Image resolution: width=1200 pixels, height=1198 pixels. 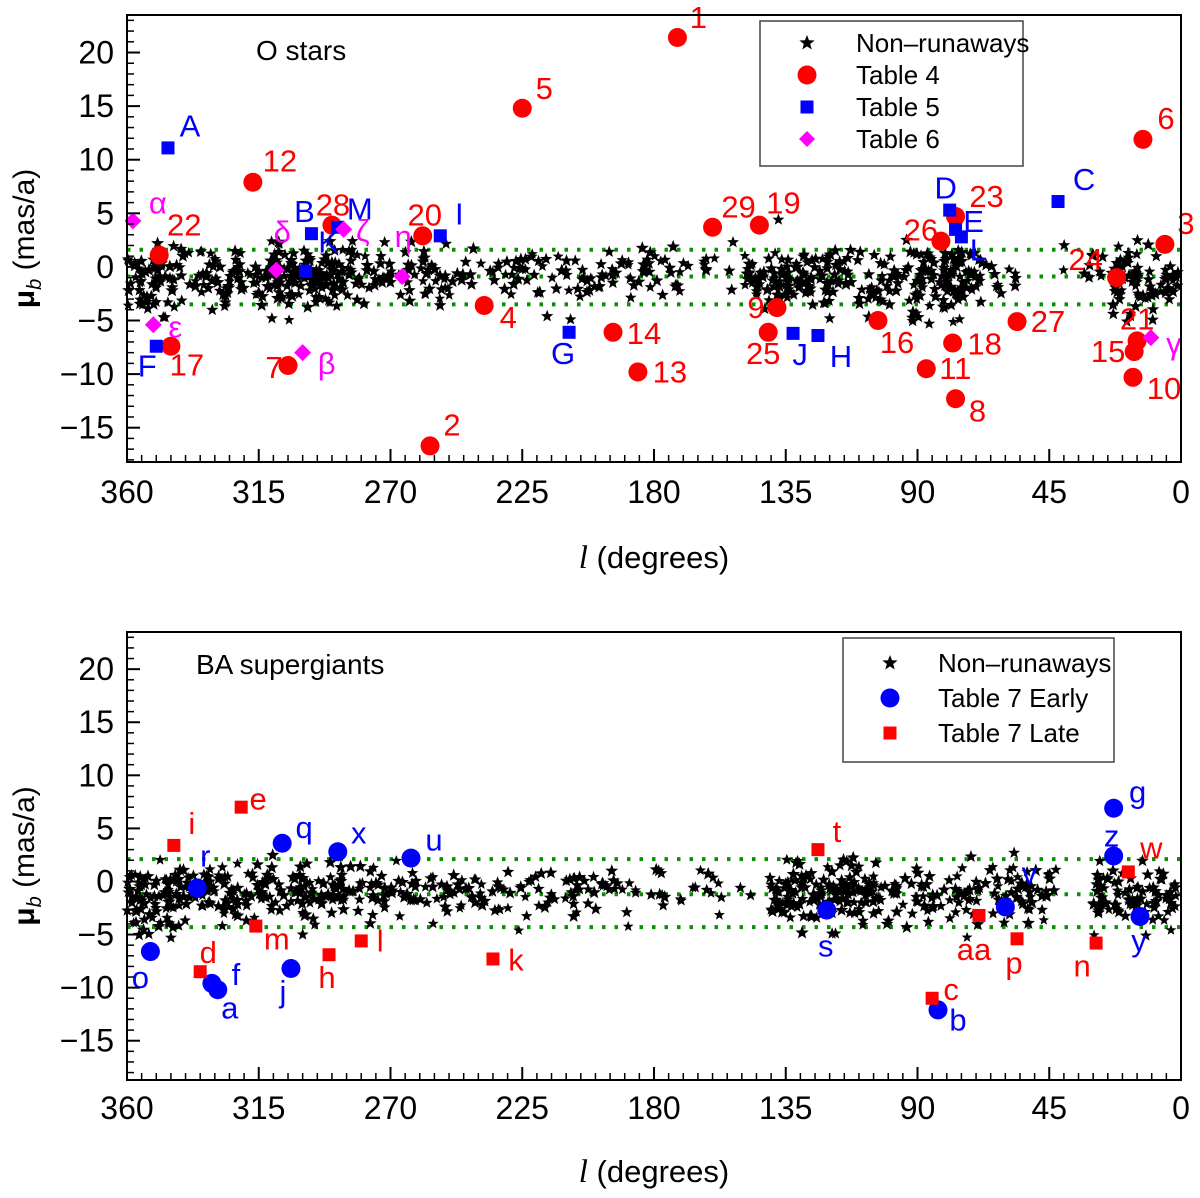 What do you see at coordinates (979, 915) in the screenshot?
I see `runaway-point-aa` at bounding box center [979, 915].